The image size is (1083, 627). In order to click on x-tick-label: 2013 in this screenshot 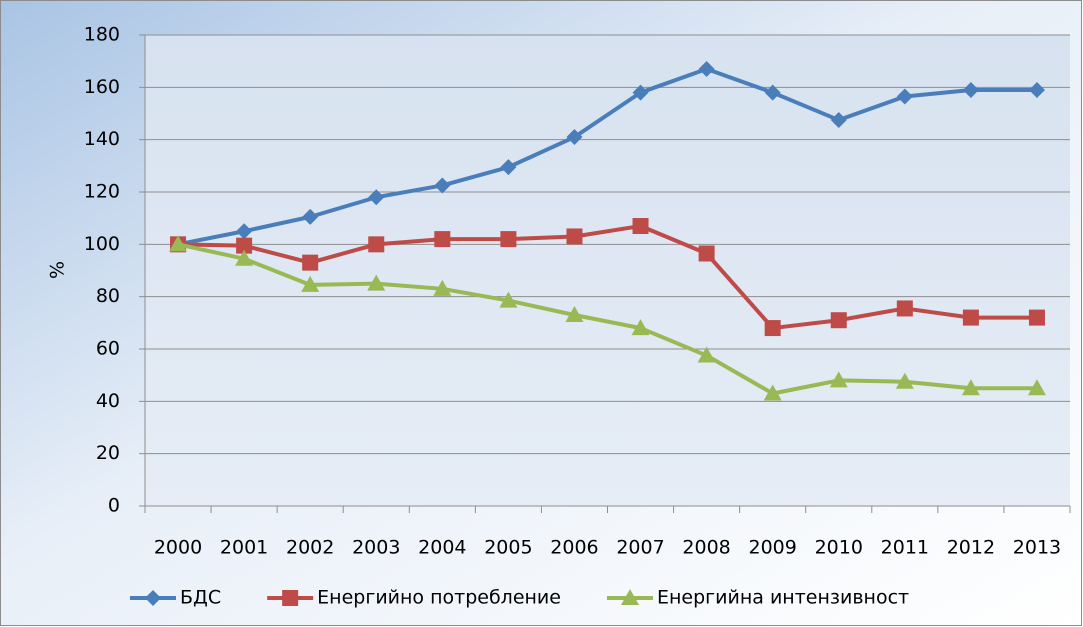, I will do `click(1037, 548)`.